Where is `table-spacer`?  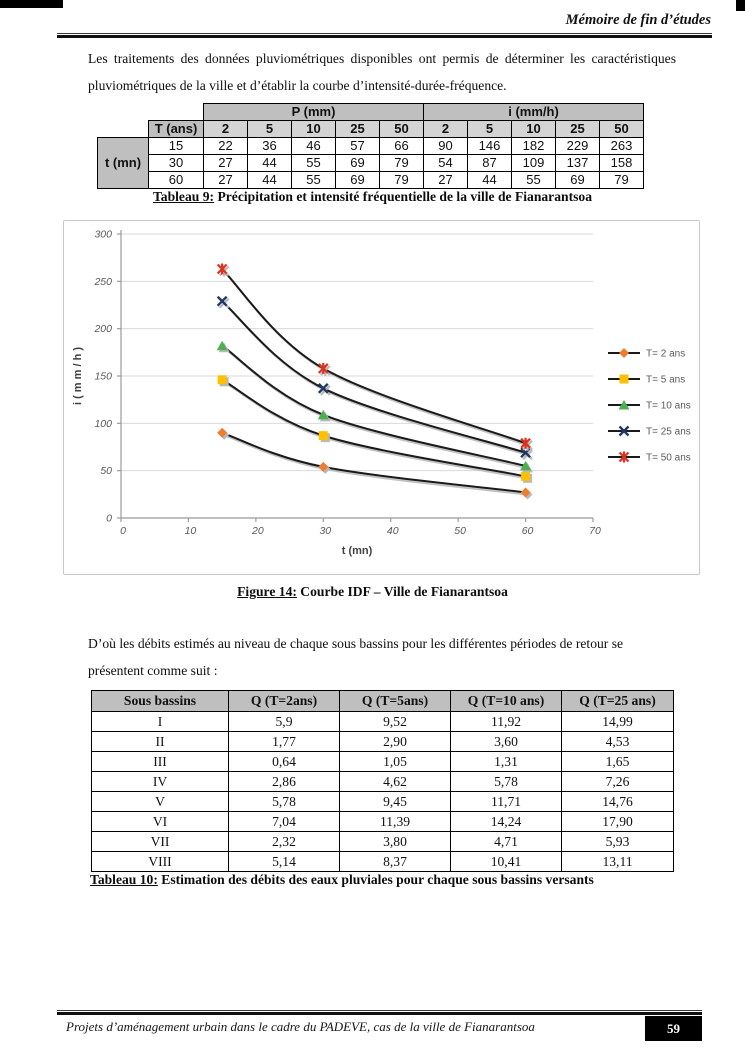
table-spacer is located at coordinates (123, 129).